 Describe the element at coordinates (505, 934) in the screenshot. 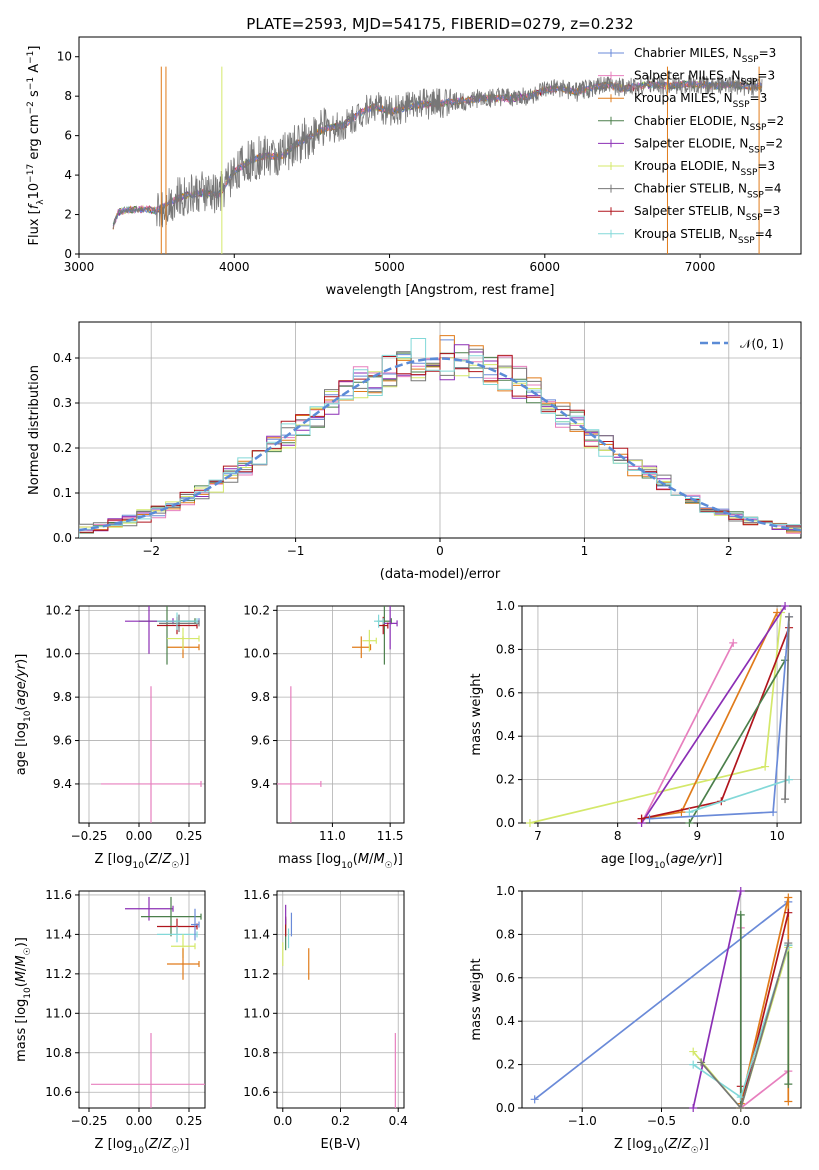

I see `z_weight-ytick-label: 0.8` at that location.